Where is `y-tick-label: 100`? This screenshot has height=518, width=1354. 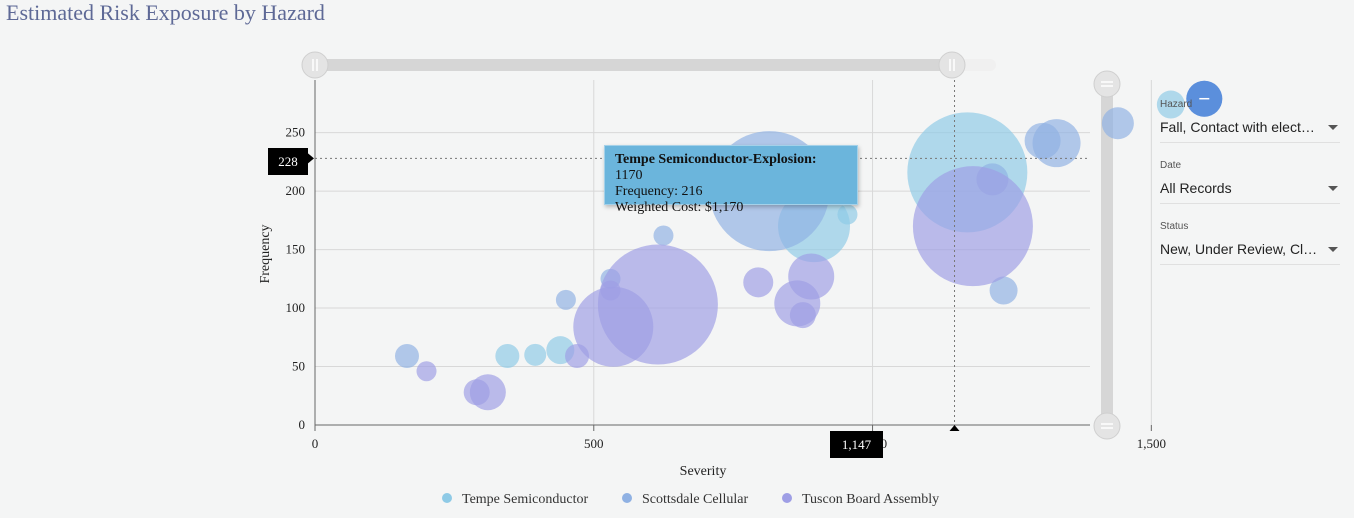 y-tick-label: 100 is located at coordinates (296, 307).